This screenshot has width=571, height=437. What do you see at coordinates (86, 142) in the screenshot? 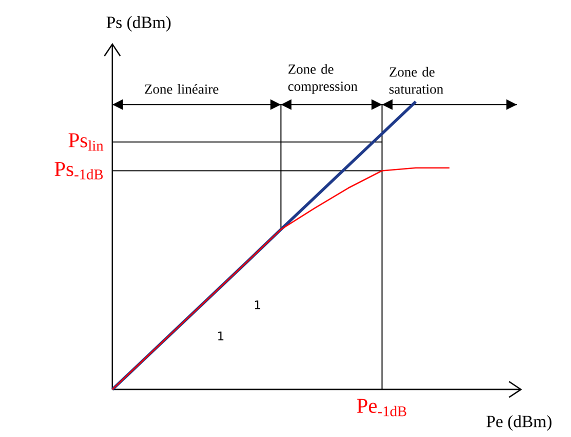
I see `ref-line-label: Ps$_{lin}$` at bounding box center [86, 142].